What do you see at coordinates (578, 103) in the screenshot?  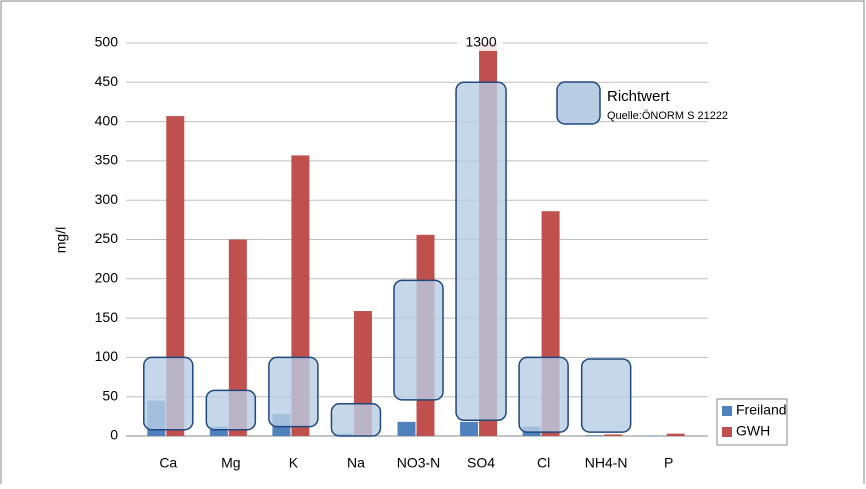 I see `legend-range-swatch` at bounding box center [578, 103].